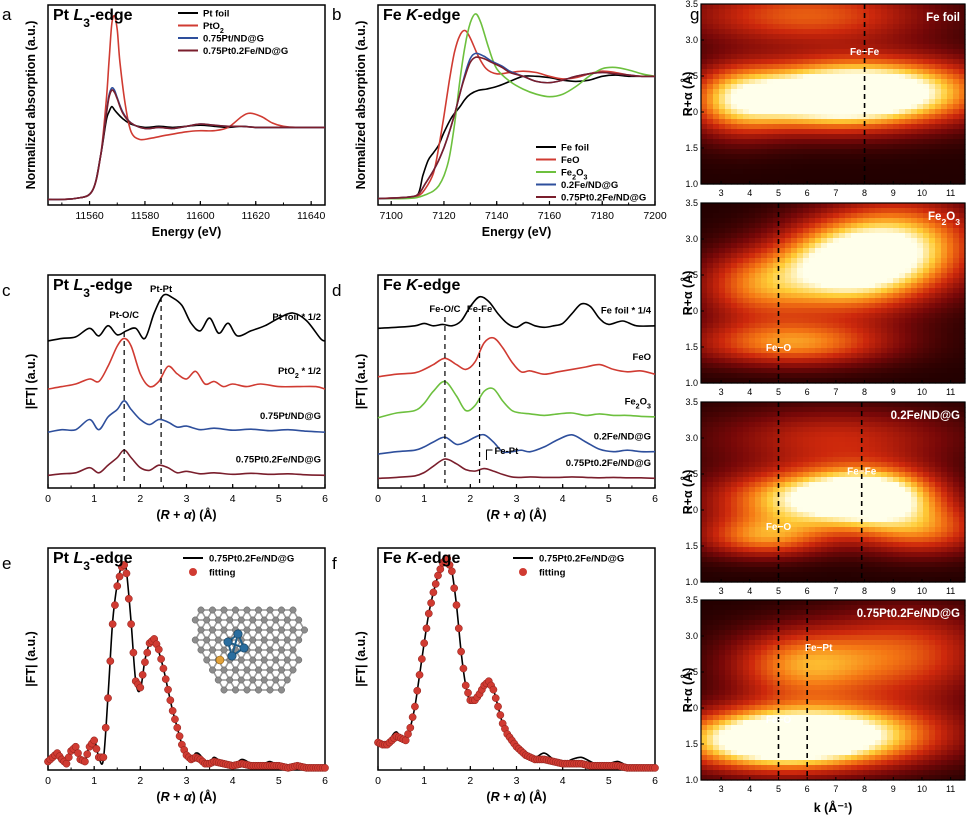 This screenshot has width=969, height=819. Describe the element at coordinates (570, 160) in the screenshot. I see `legend-label: FeO` at that location.